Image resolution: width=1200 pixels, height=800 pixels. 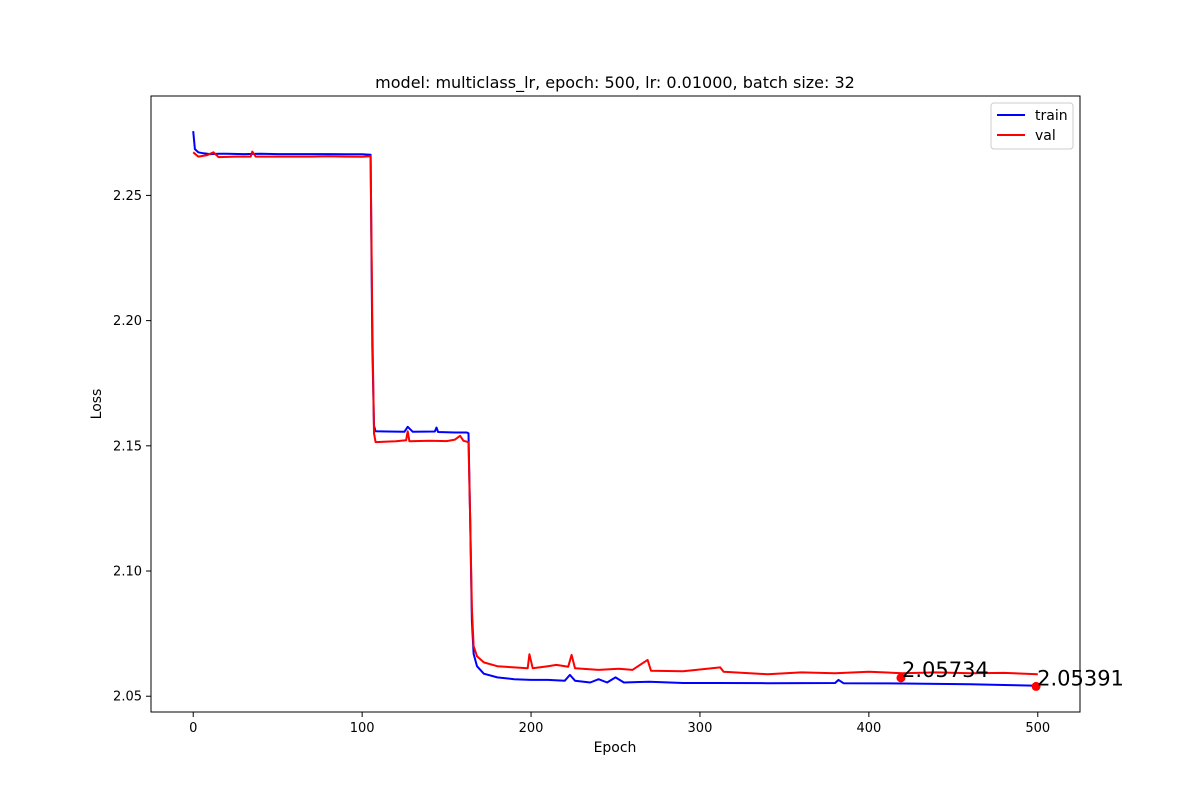 What do you see at coordinates (127, 321) in the screenshot?
I see `y-tick-label: 2.20` at bounding box center [127, 321].